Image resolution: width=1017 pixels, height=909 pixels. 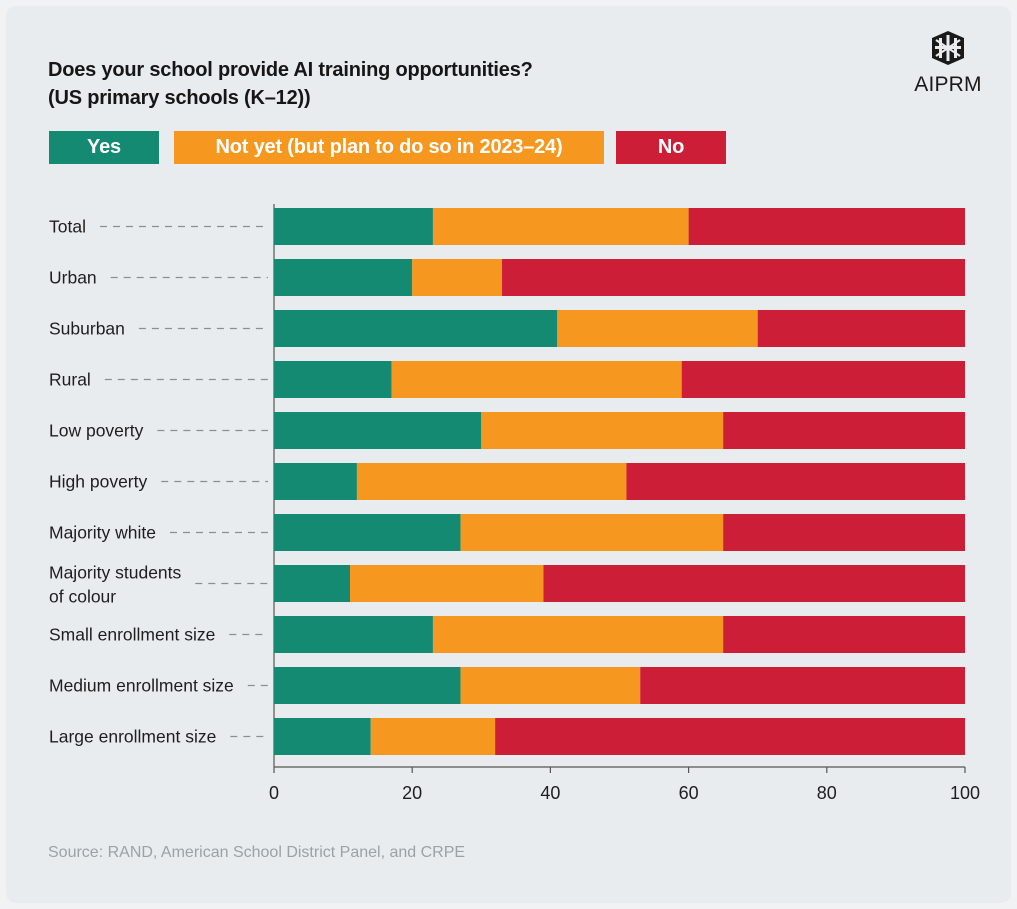 What do you see at coordinates (826, 226) in the screenshot?
I see `bar-total-no` at bounding box center [826, 226].